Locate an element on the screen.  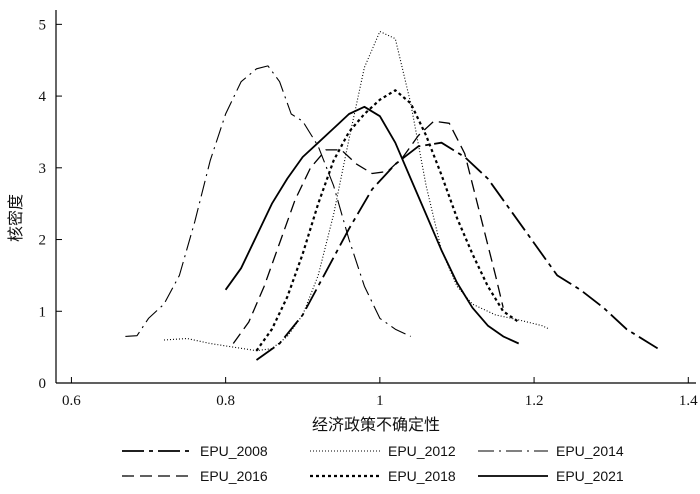
legend-label-1: EPU_2012 is located at coordinates (422, 451).